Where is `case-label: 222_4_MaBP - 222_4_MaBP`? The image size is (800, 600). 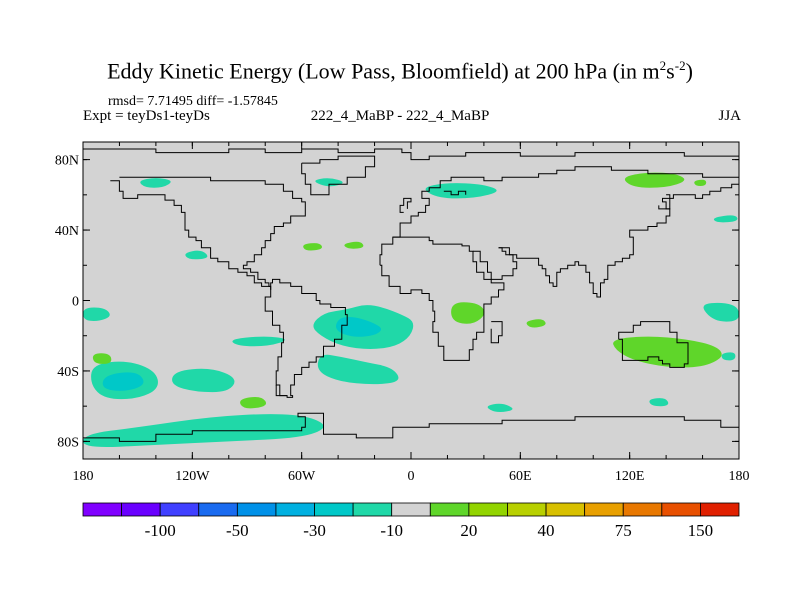 case-label: 222_4_MaBP - 222_4_MaBP is located at coordinates (400, 116).